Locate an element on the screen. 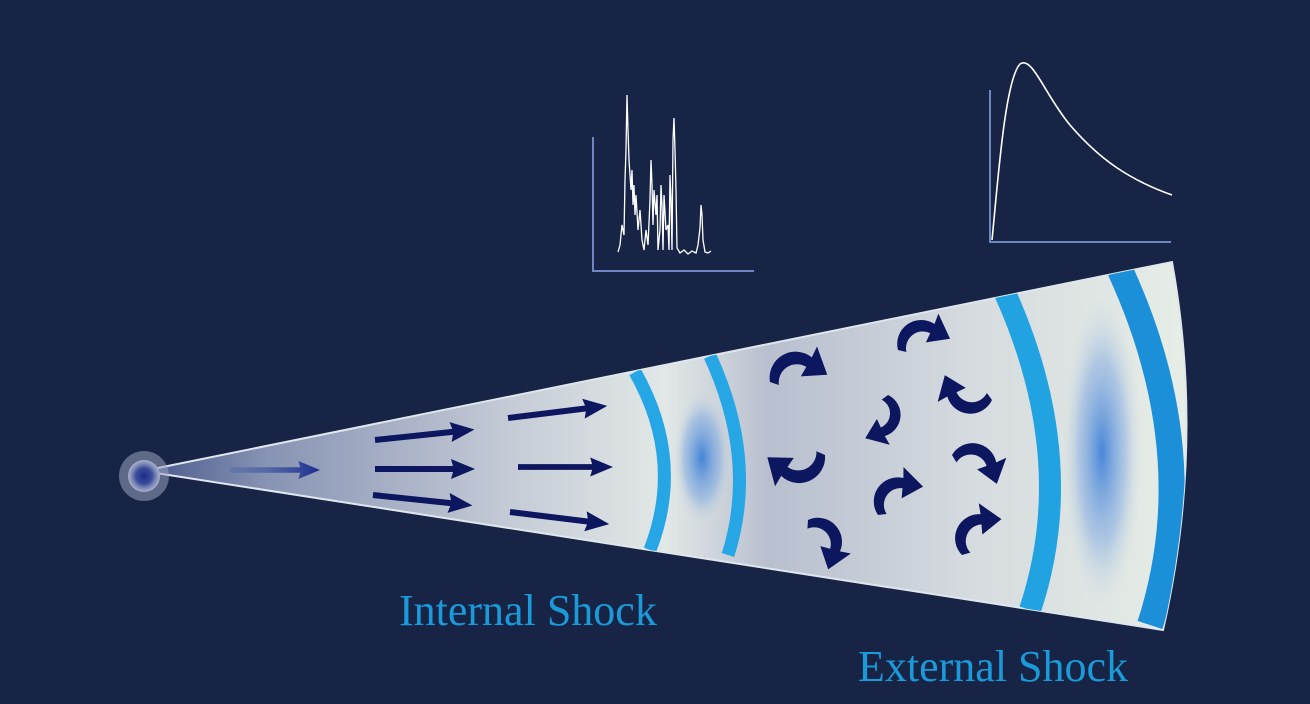 Image resolution: width=1310 pixels, height=704 pixels. prompt-light-curve is located at coordinates (673, 183).